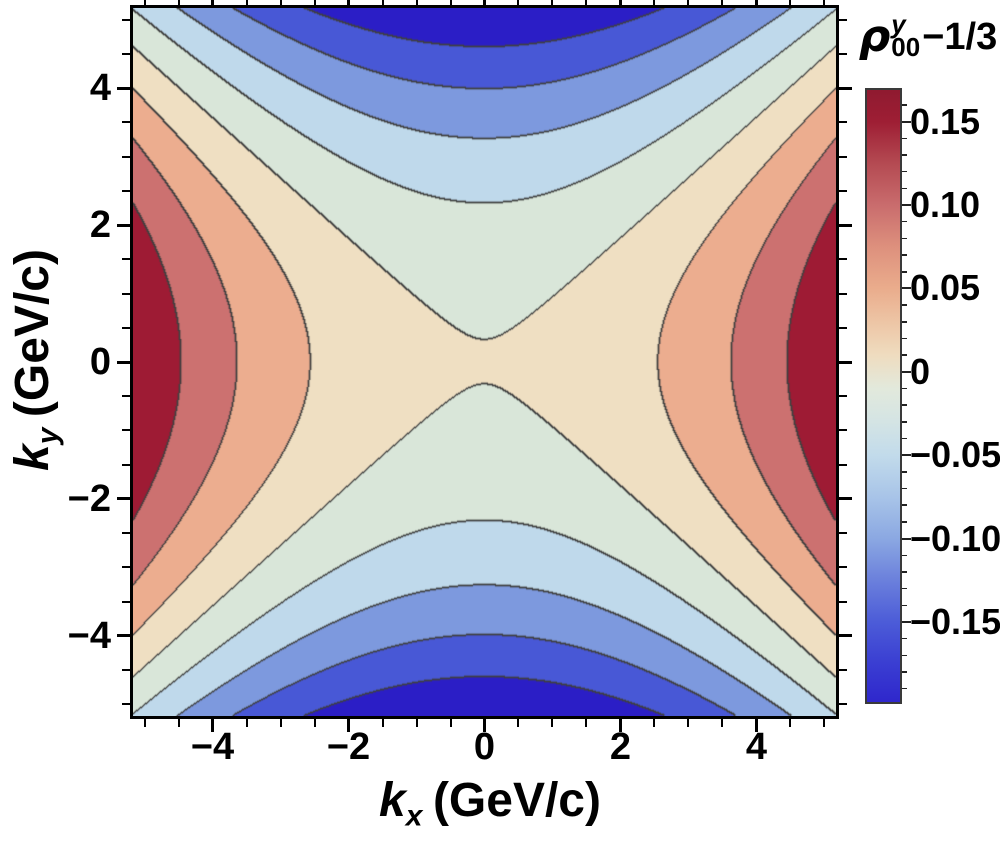  Describe the element at coordinates (32, 457) in the screenshot. I see `y-axis-symbol: k` at that location.